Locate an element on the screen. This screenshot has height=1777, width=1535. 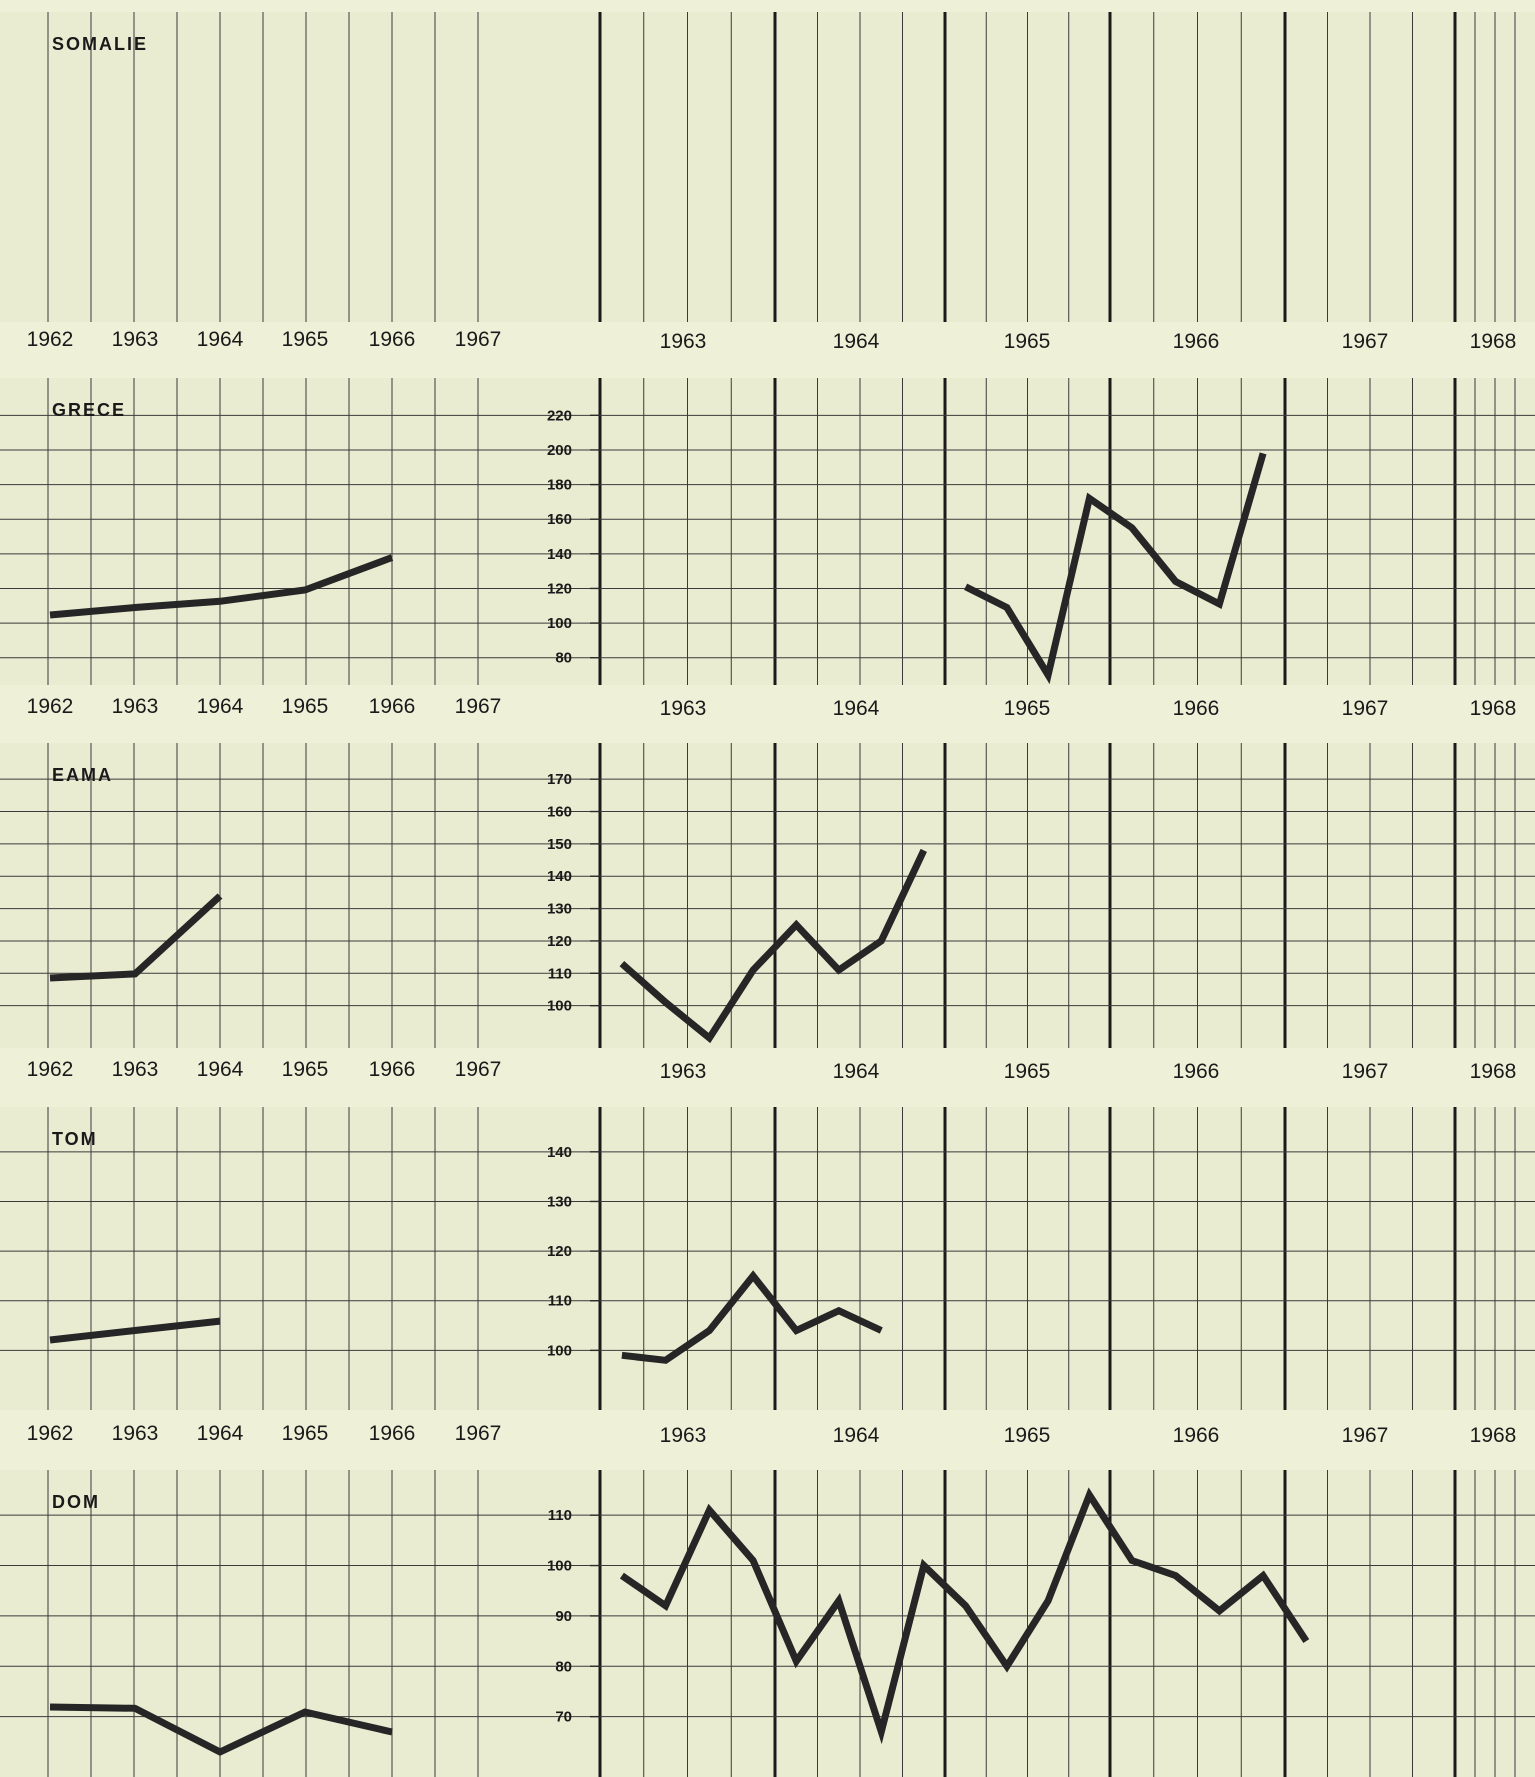
panel-title: GRECE is located at coordinates (89, 410).